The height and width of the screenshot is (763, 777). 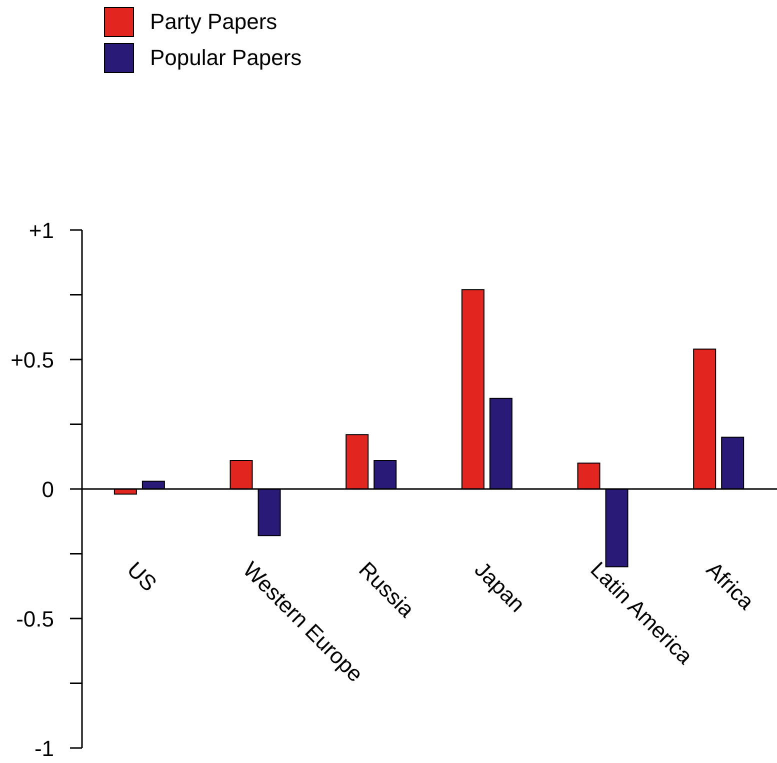 I want to click on y-tick-label: 0, so click(x=48, y=489).